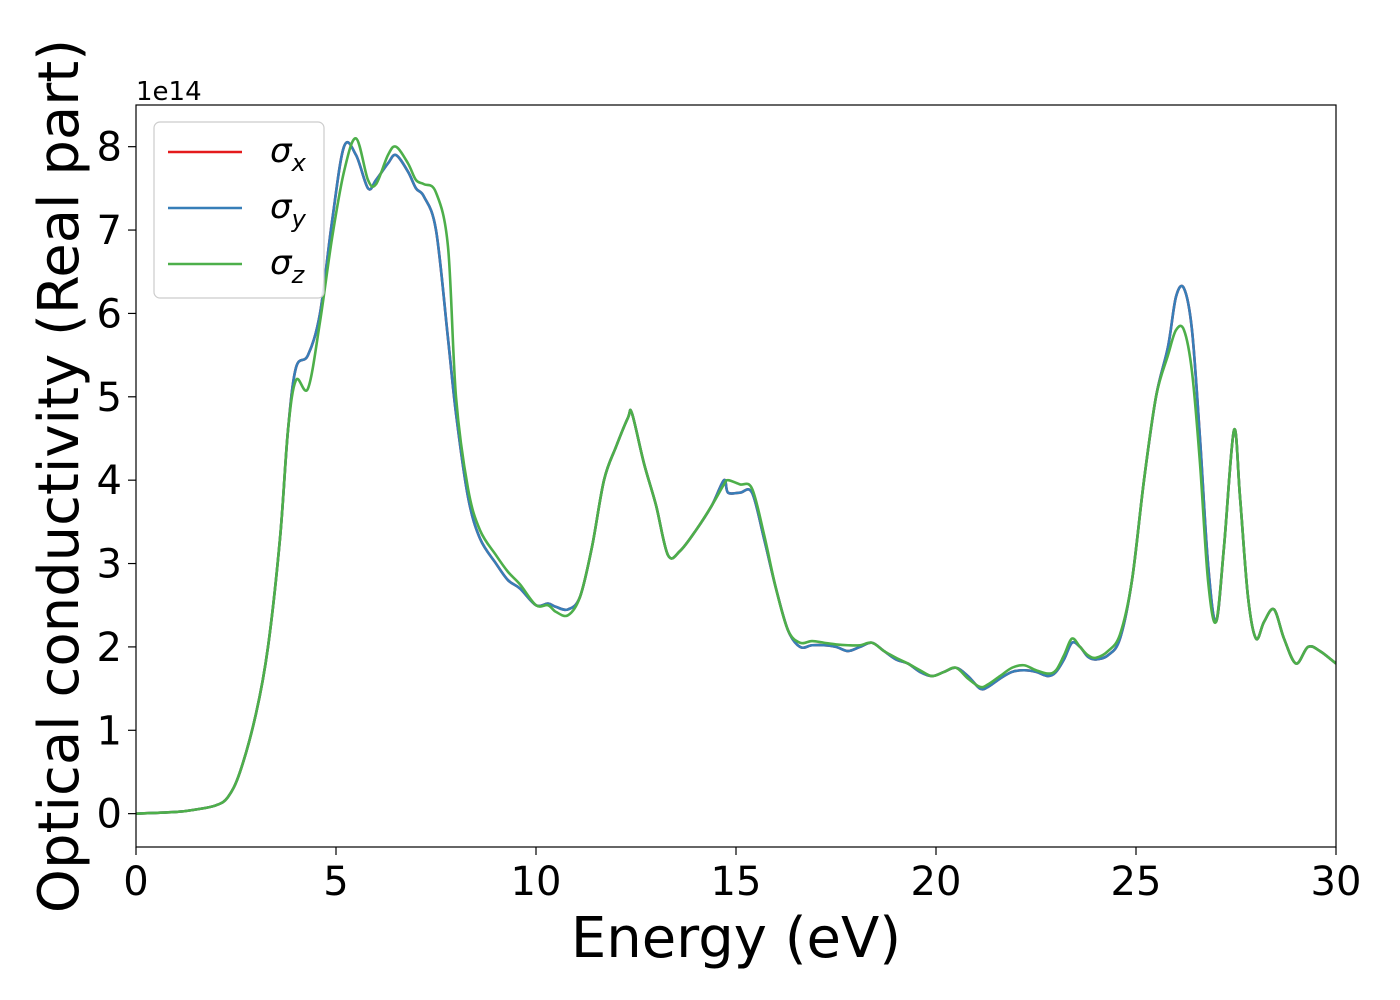 This screenshot has width=1400, height=1000. Describe the element at coordinates (288, 154) in the screenshot. I see `legend-label-x: σx` at that location.